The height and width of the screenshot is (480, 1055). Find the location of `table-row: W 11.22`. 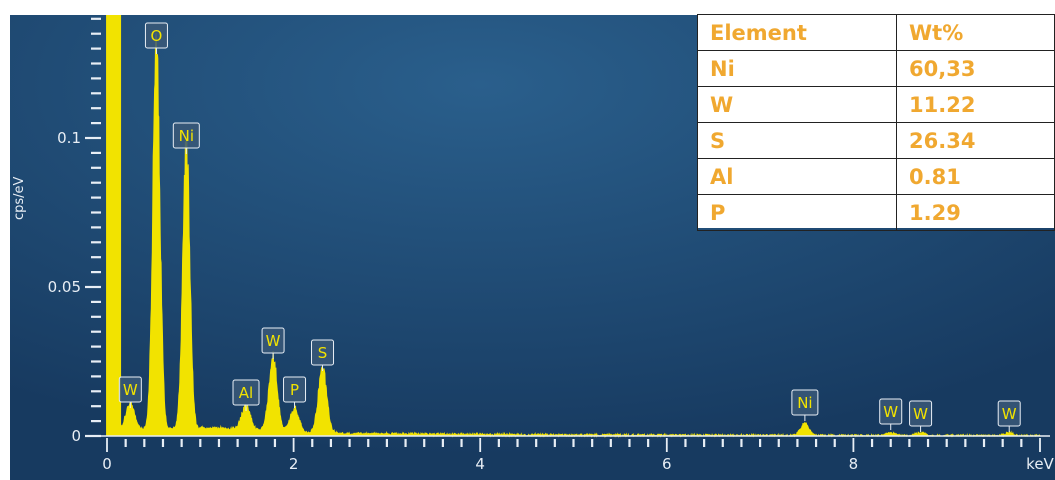

table-row: W 11.22 is located at coordinates (876, 104).